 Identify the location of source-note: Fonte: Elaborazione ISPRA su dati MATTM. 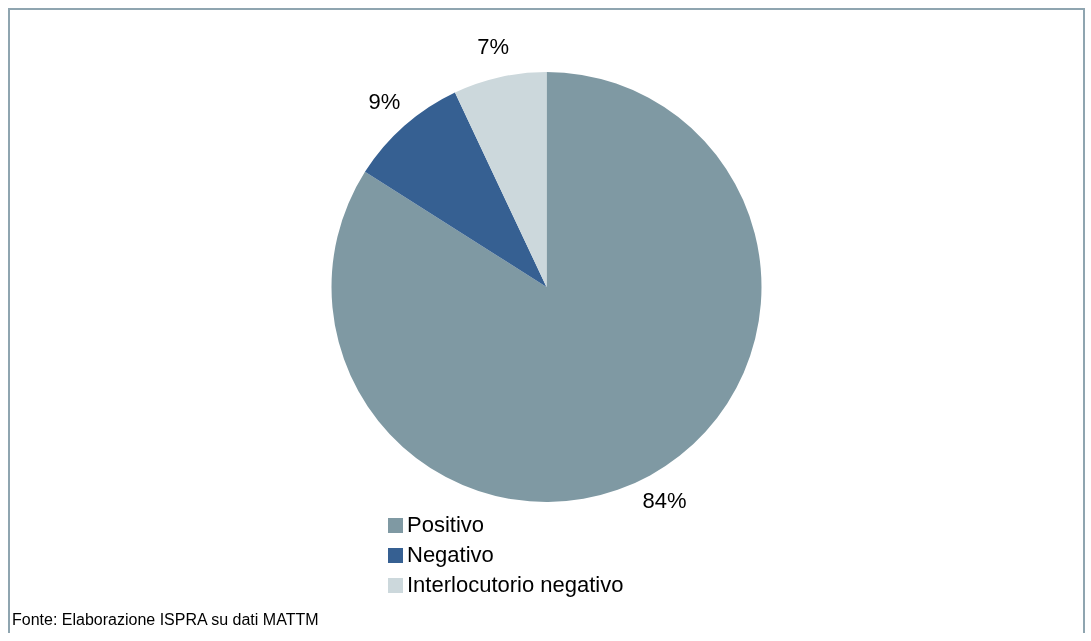
(165, 620).